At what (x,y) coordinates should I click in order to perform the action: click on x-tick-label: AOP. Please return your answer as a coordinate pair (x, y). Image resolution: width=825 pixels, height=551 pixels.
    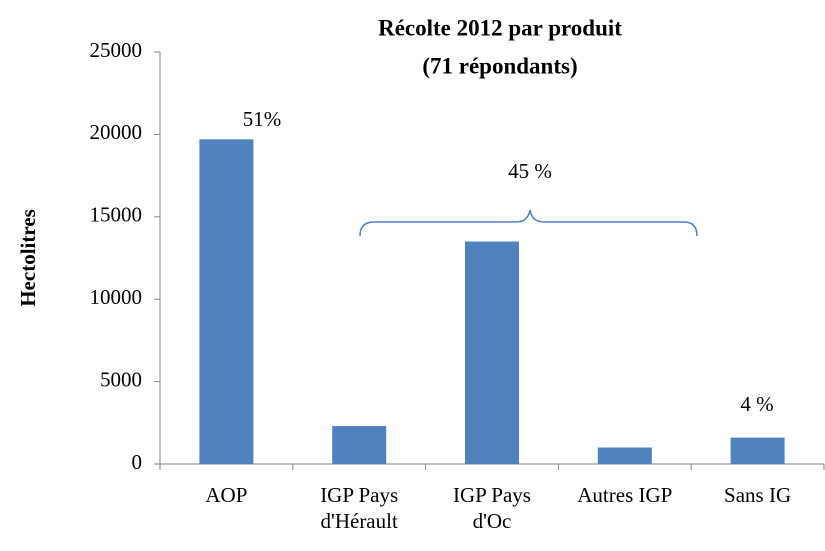
    Looking at the image, I should click on (226, 495).